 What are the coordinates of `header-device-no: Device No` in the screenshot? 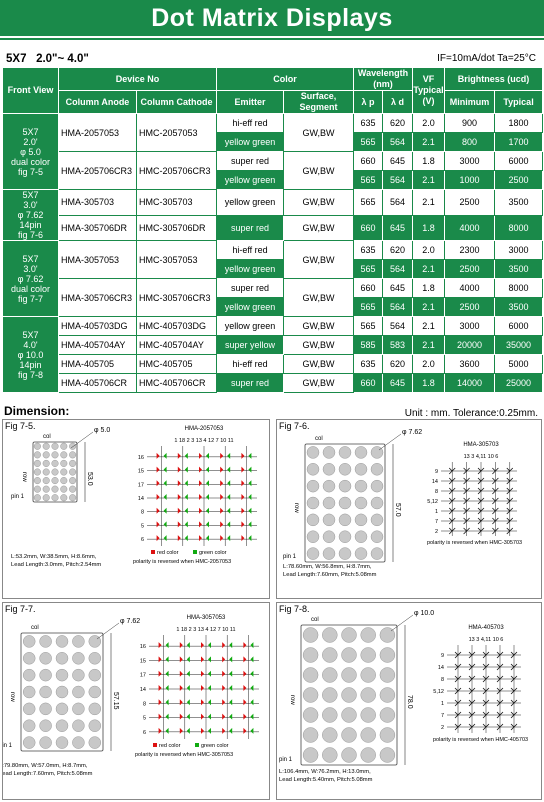 It's located at (137, 79).